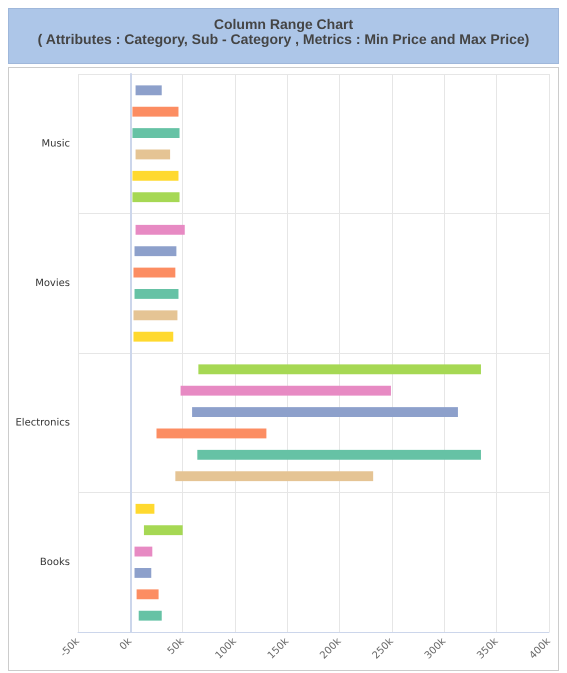 This screenshot has width=567, height=673. What do you see at coordinates (42, 422) in the screenshot?
I see `y-tick-label: Electronics` at bounding box center [42, 422].